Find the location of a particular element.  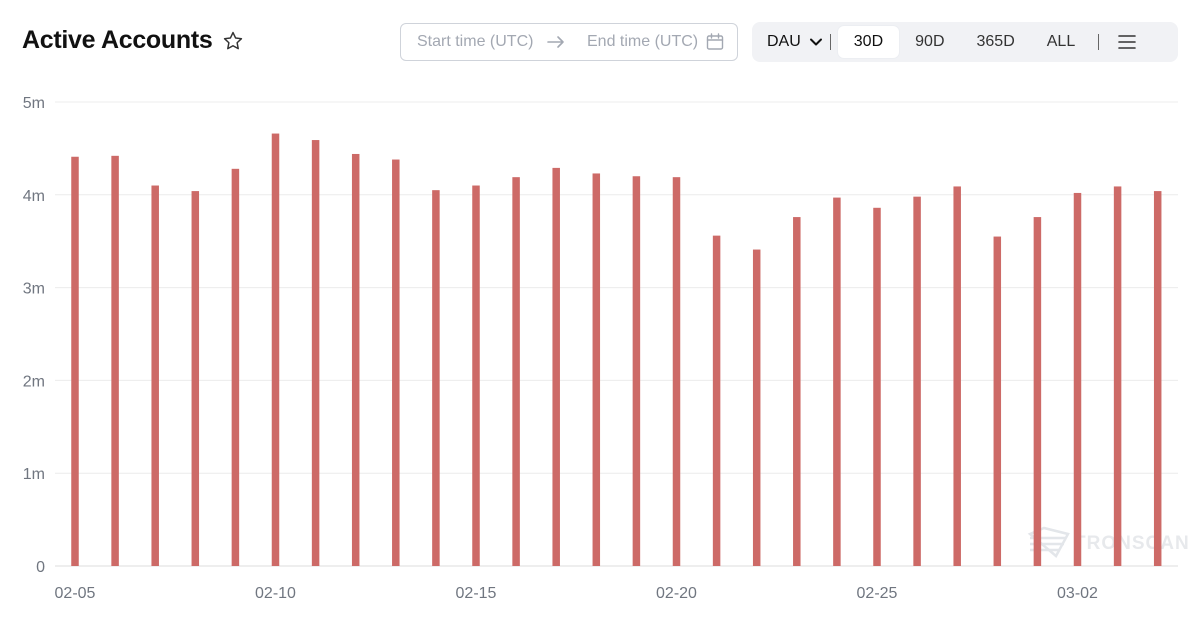

y-tick-label: 5m is located at coordinates (34, 103).